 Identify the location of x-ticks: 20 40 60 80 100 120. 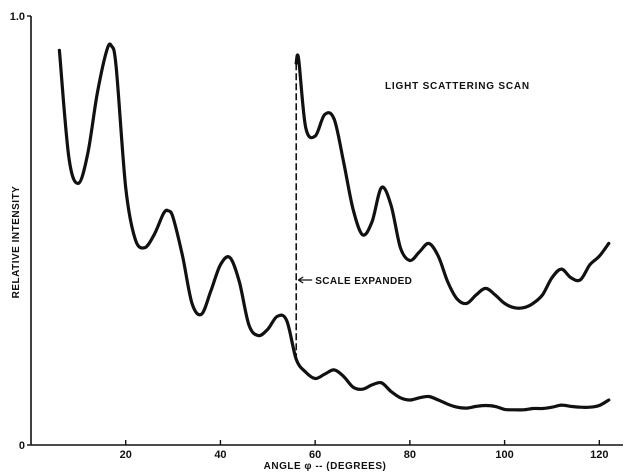
(364, 450).